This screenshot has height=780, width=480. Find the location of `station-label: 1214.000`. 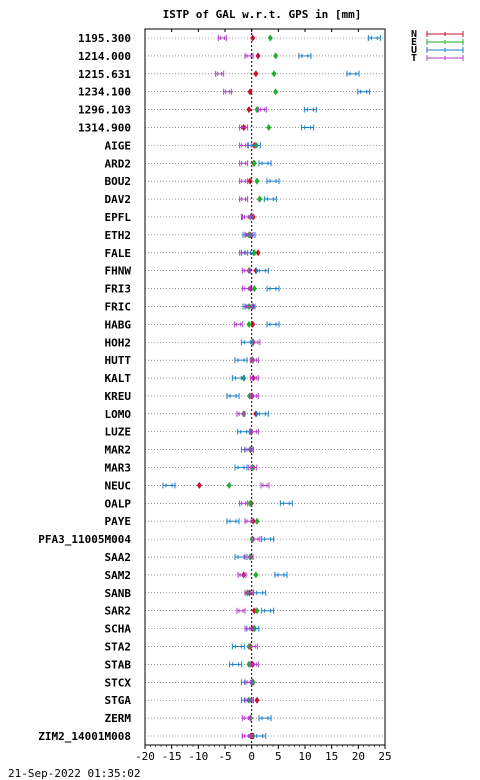

station-label: 1214.000 is located at coordinates (104, 56).